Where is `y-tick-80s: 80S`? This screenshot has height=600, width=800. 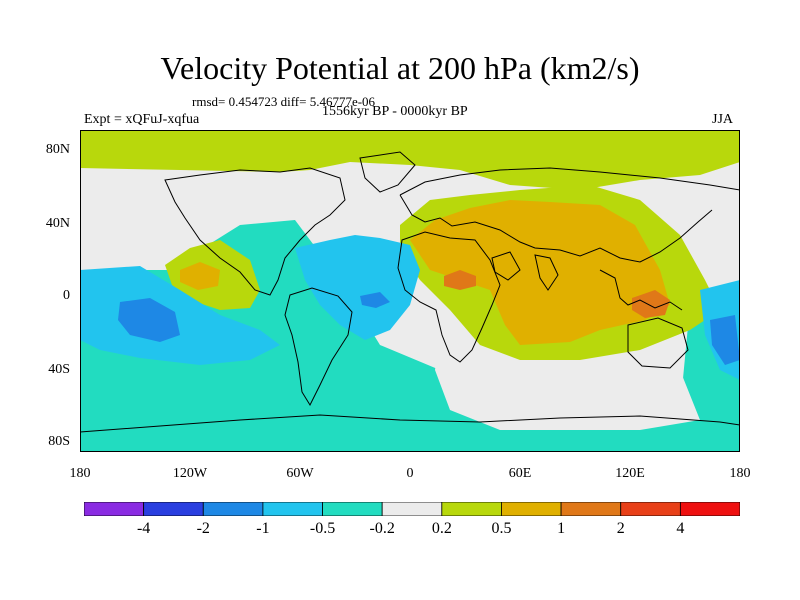
y-tick-80s: 80S is located at coordinates (59, 441).